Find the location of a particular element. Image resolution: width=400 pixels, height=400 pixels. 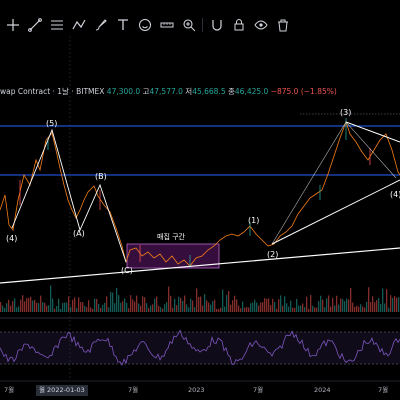

ohlc-low: 45,668.5 is located at coordinates (209, 91).